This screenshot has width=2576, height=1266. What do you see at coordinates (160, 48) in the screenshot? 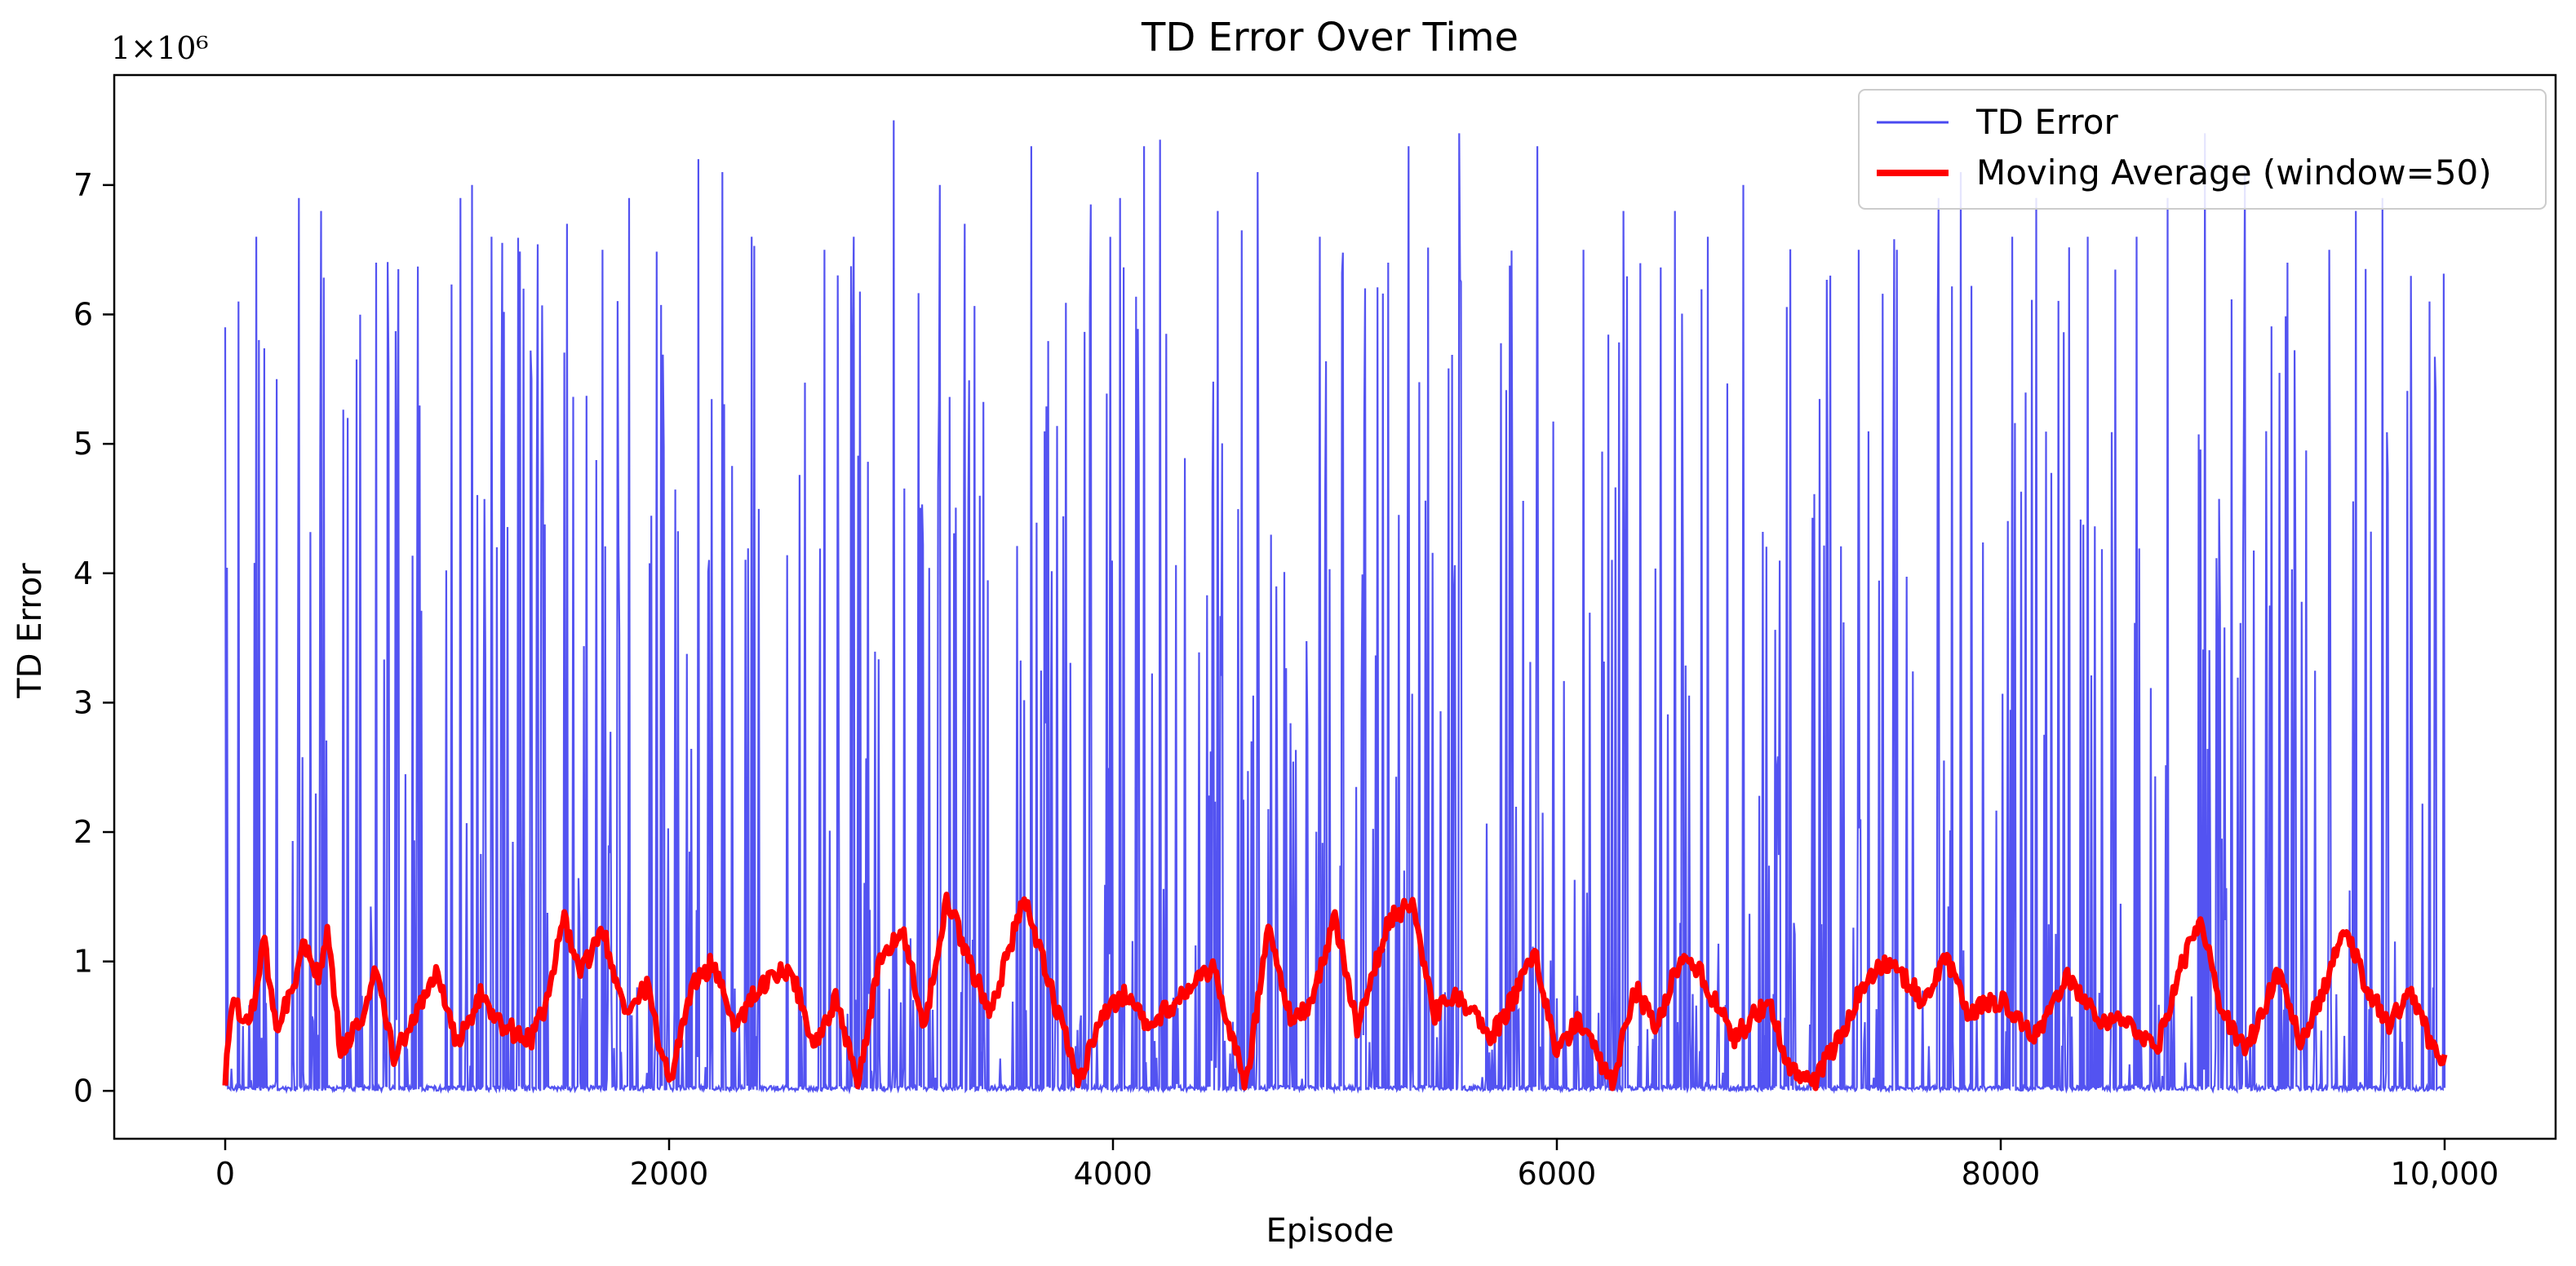
I see `y-axis-offset-label: 1×10⁶` at bounding box center [160, 48].